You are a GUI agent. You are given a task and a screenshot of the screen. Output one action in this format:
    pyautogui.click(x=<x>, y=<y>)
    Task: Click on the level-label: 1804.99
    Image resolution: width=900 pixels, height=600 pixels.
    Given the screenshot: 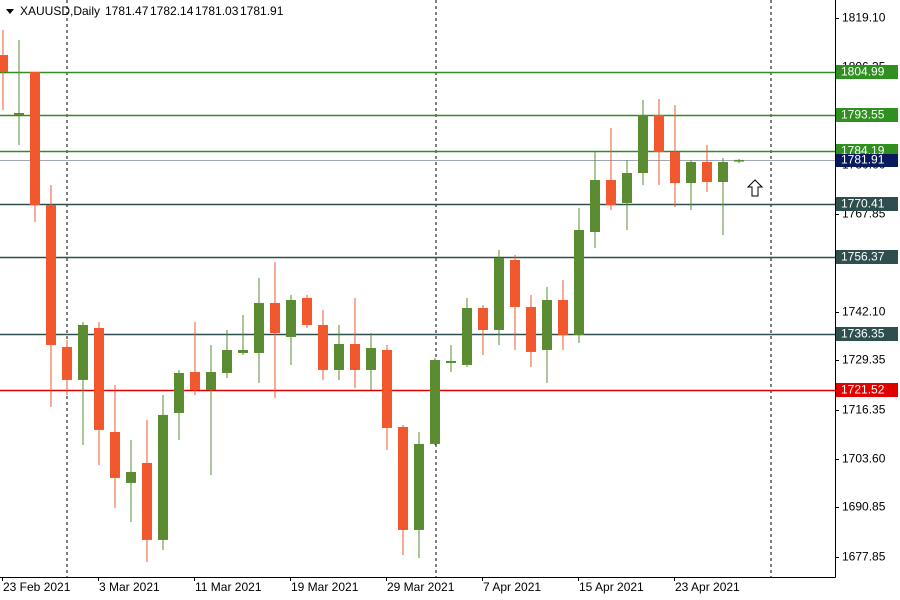 What is the action you would take?
    pyautogui.click(x=863, y=72)
    